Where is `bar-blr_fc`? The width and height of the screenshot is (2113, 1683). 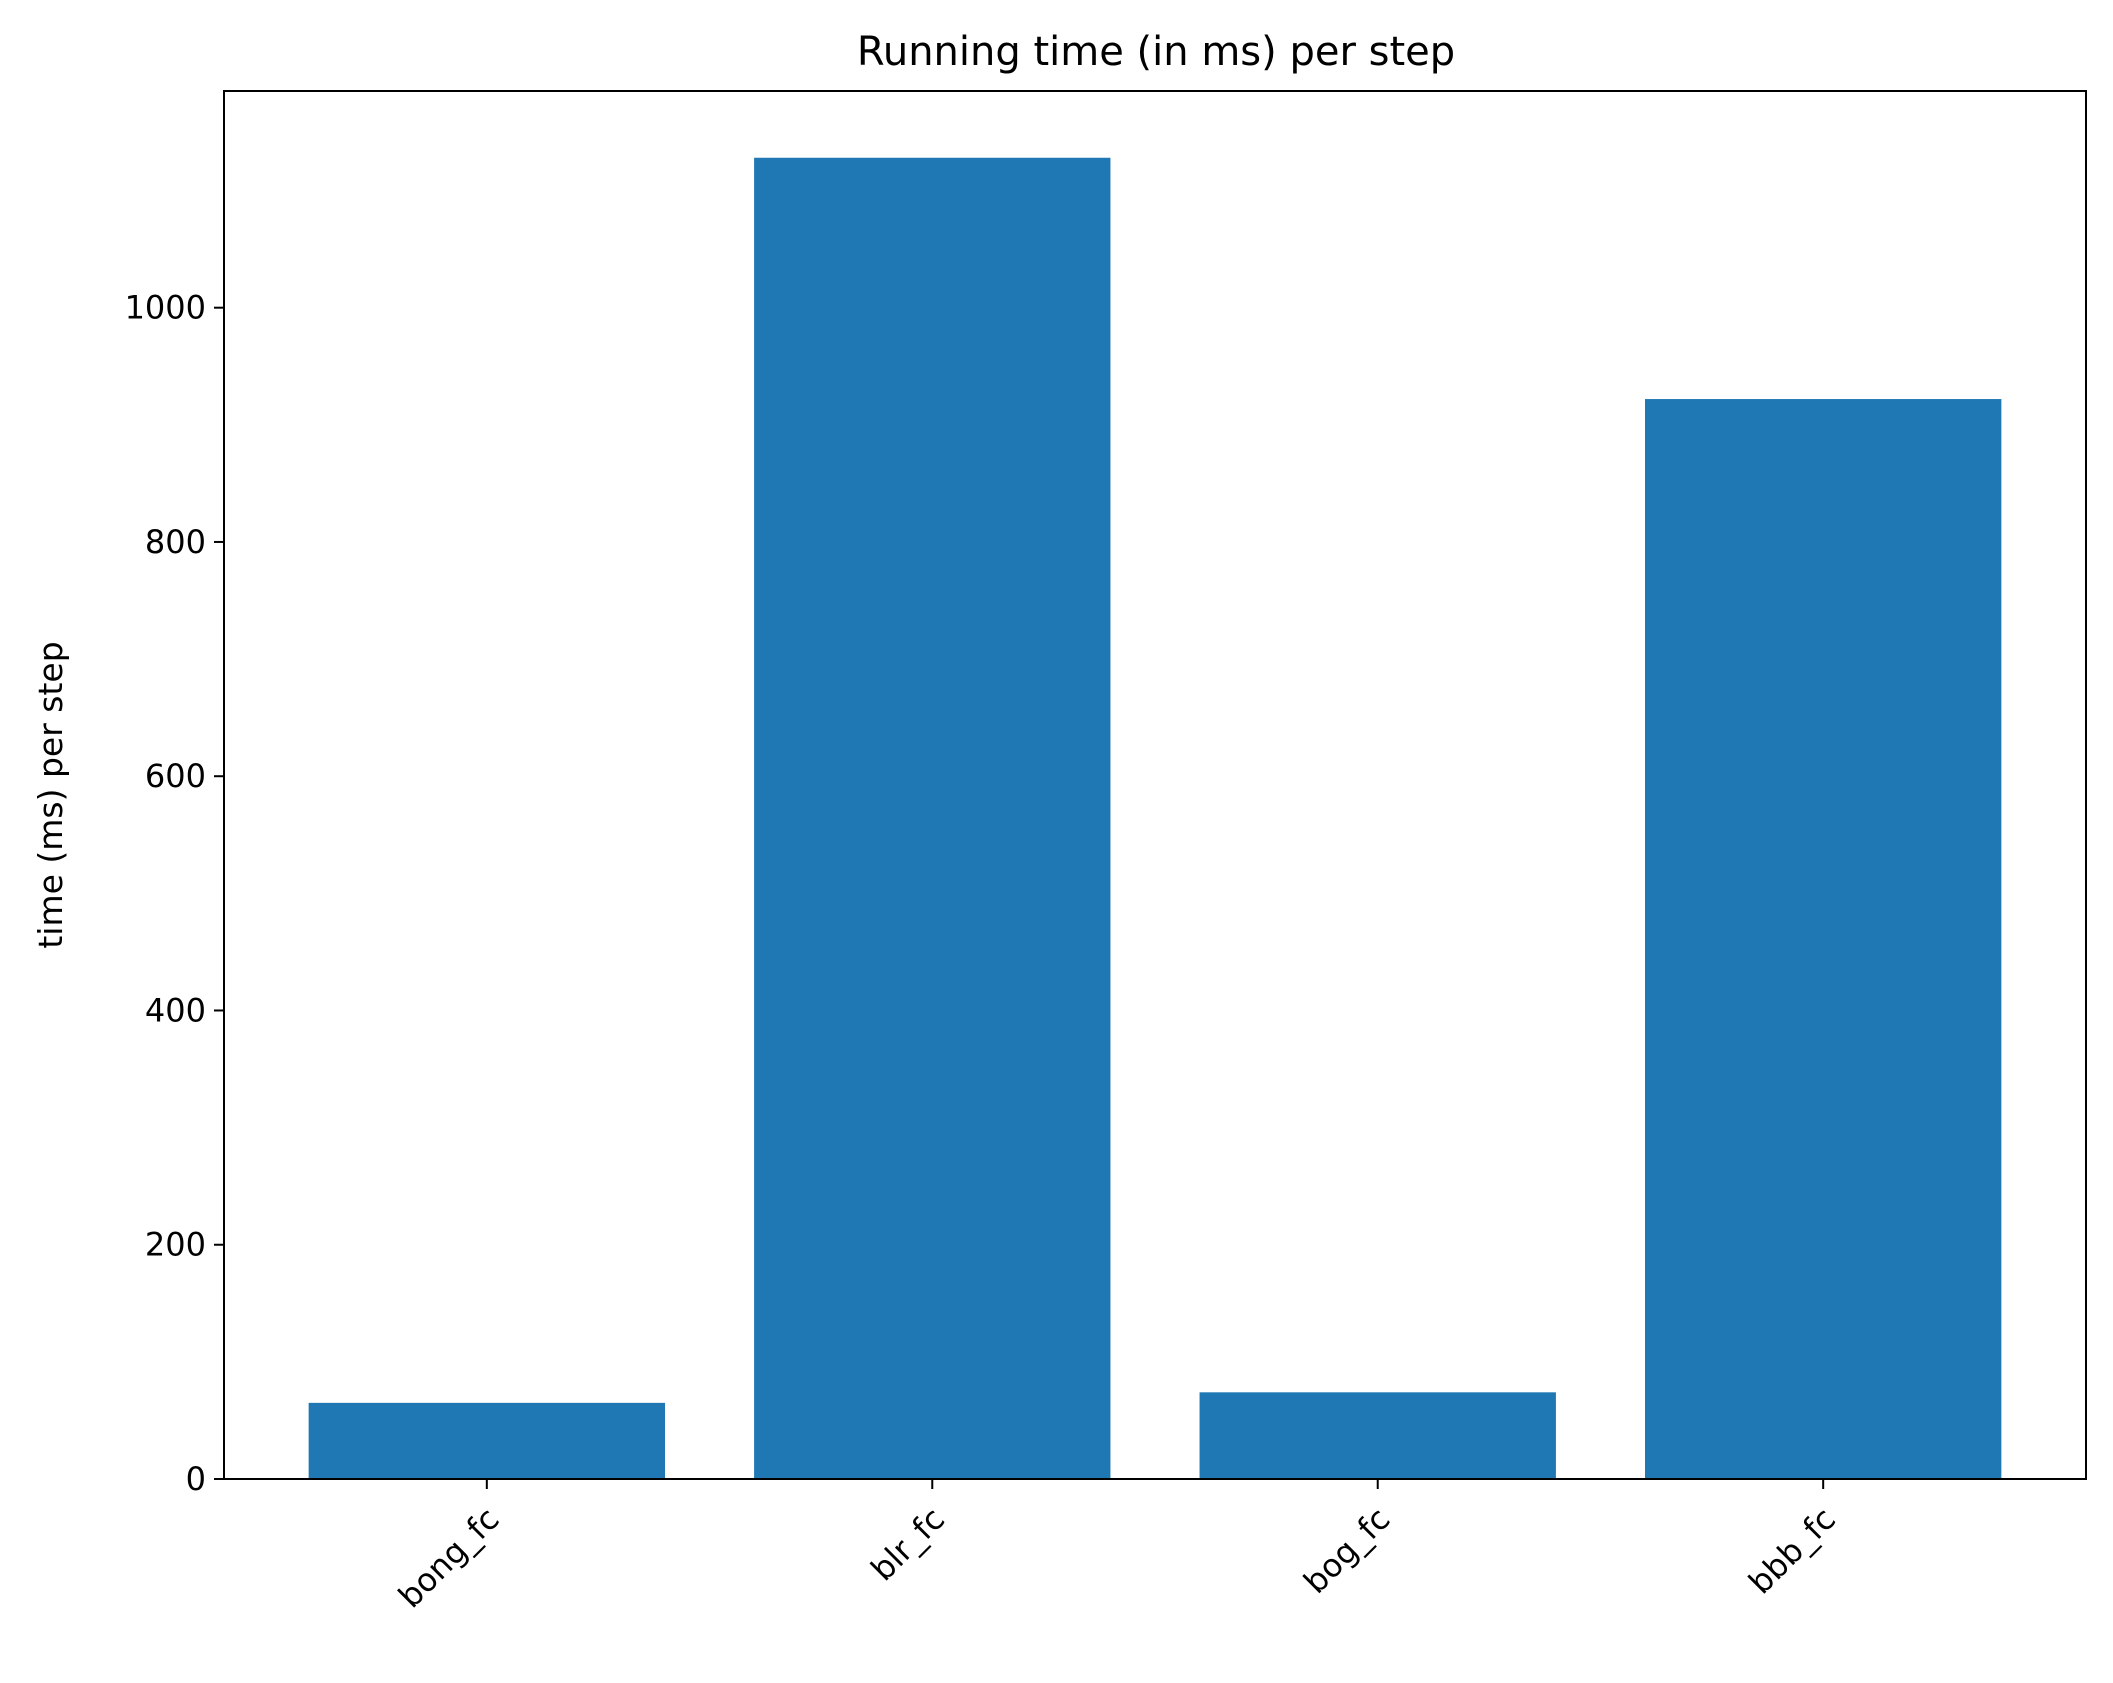 bar-blr_fc is located at coordinates (932, 818).